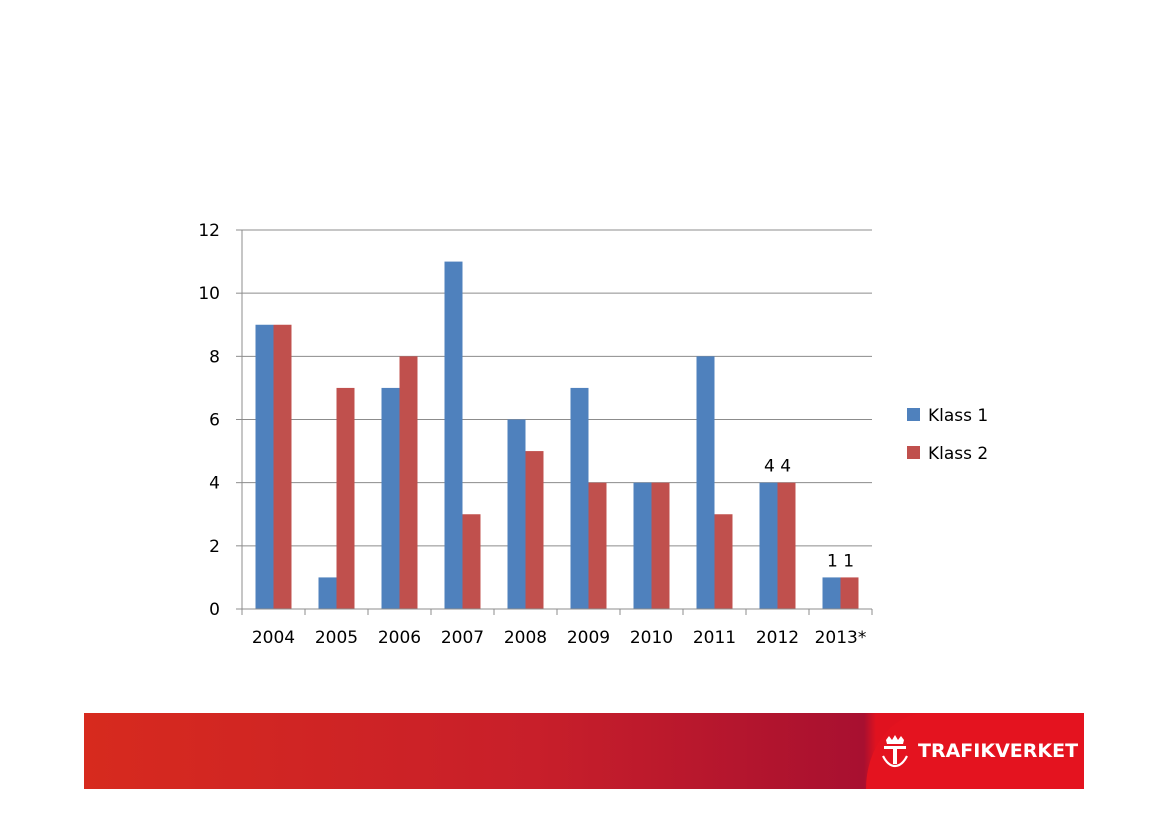  What do you see at coordinates (209, 231) in the screenshot?
I see `y-tick-label: 12` at bounding box center [209, 231].